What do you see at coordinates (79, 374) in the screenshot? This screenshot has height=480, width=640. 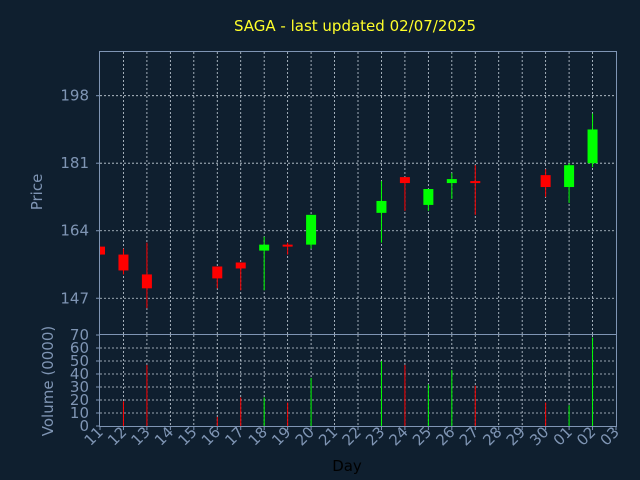 I see `volume-tick-label: 40` at bounding box center [79, 374].